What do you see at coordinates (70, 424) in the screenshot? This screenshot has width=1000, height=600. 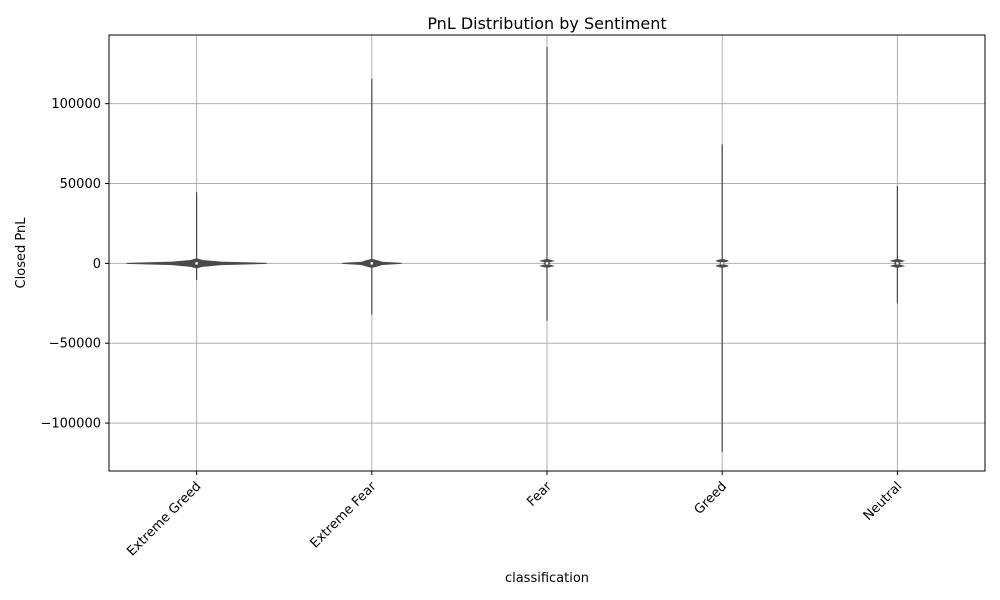 I see `y-tick-label: −100000` at bounding box center [70, 424].